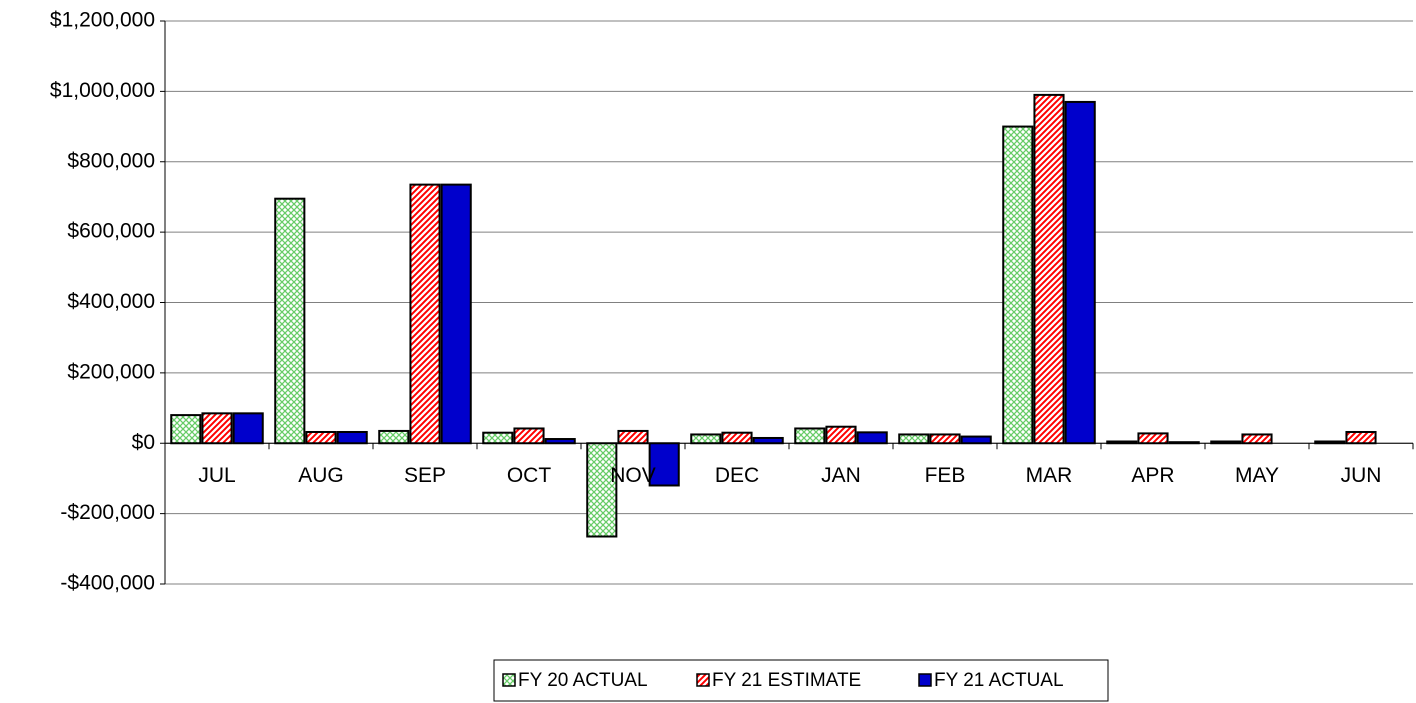 This screenshot has width=1416, height=703. I want to click on y-tick-label: $200,000, so click(111, 371).